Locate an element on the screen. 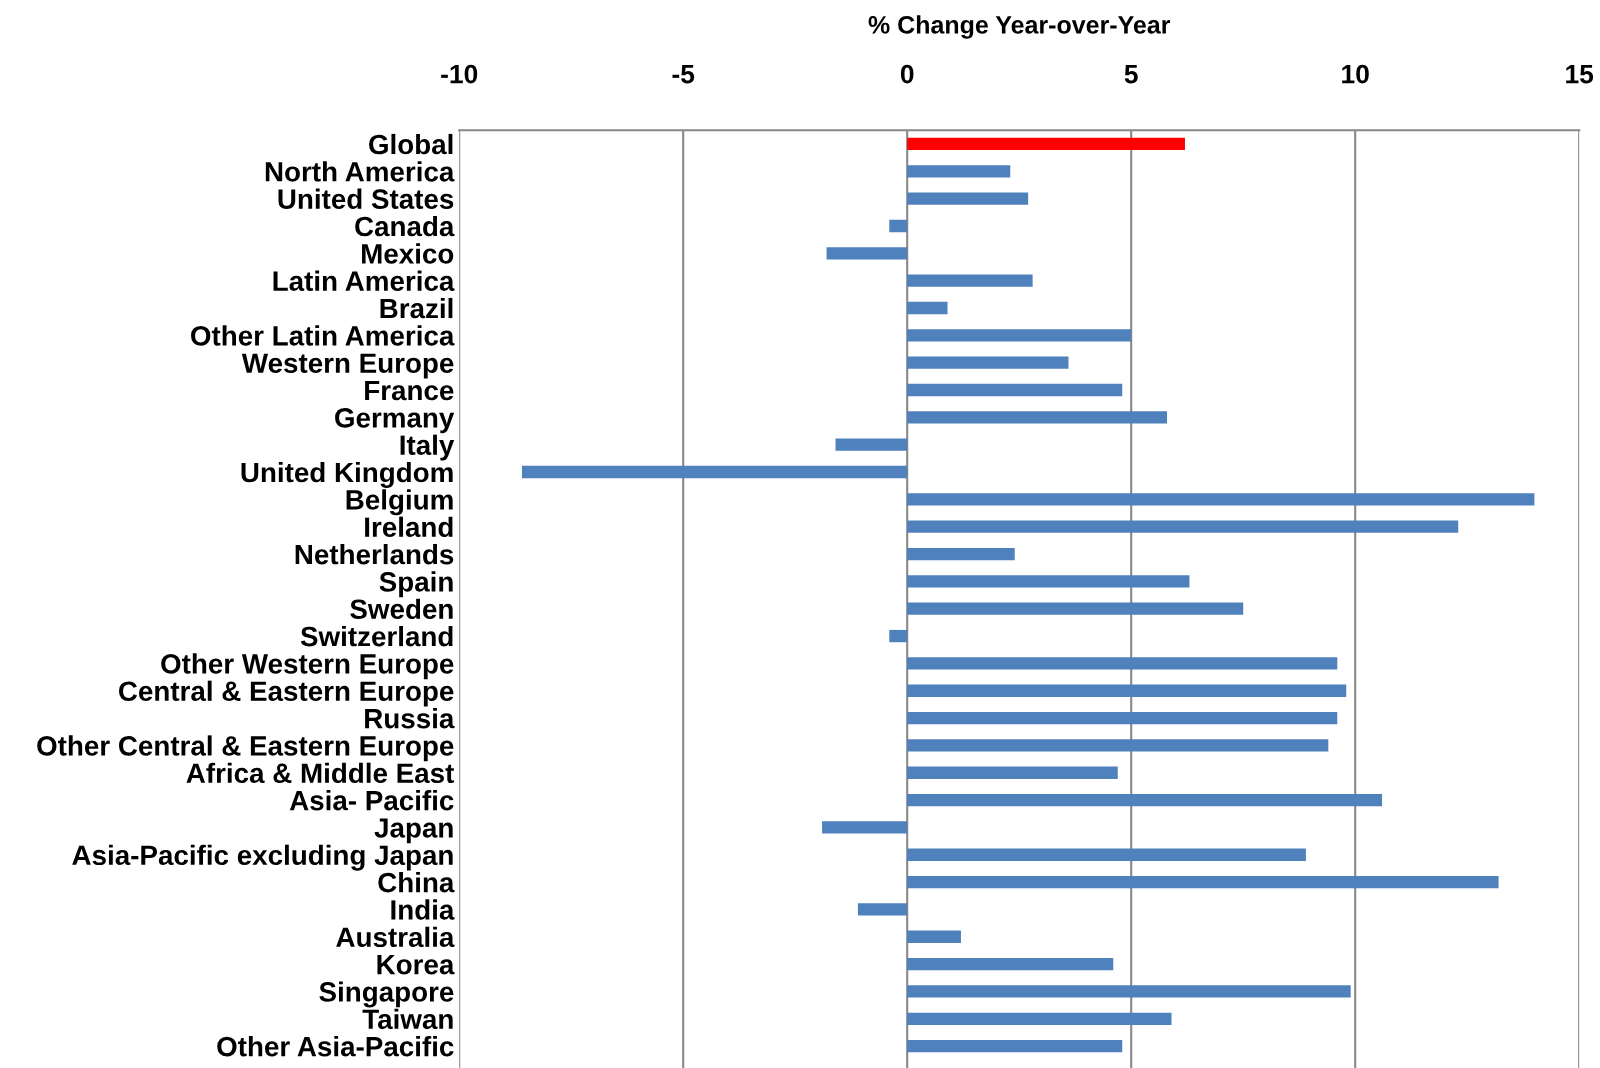 The height and width of the screenshot is (1068, 1600). y-tick-label: Germany is located at coordinates (395, 421).